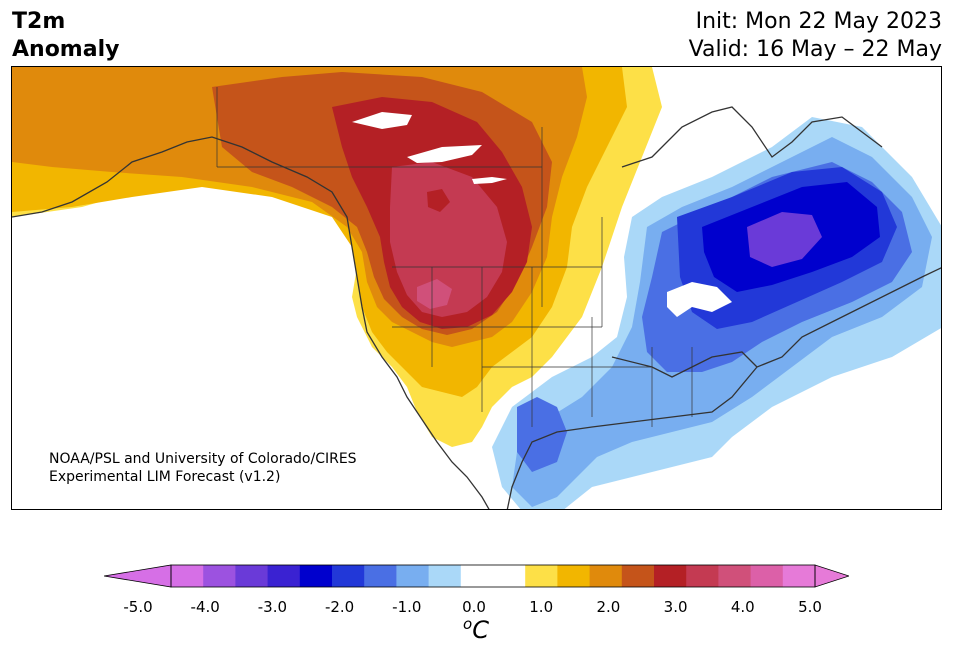 The width and height of the screenshot is (953, 656). I want to click on colorbar-tick-label: -5.0, so click(138, 607).